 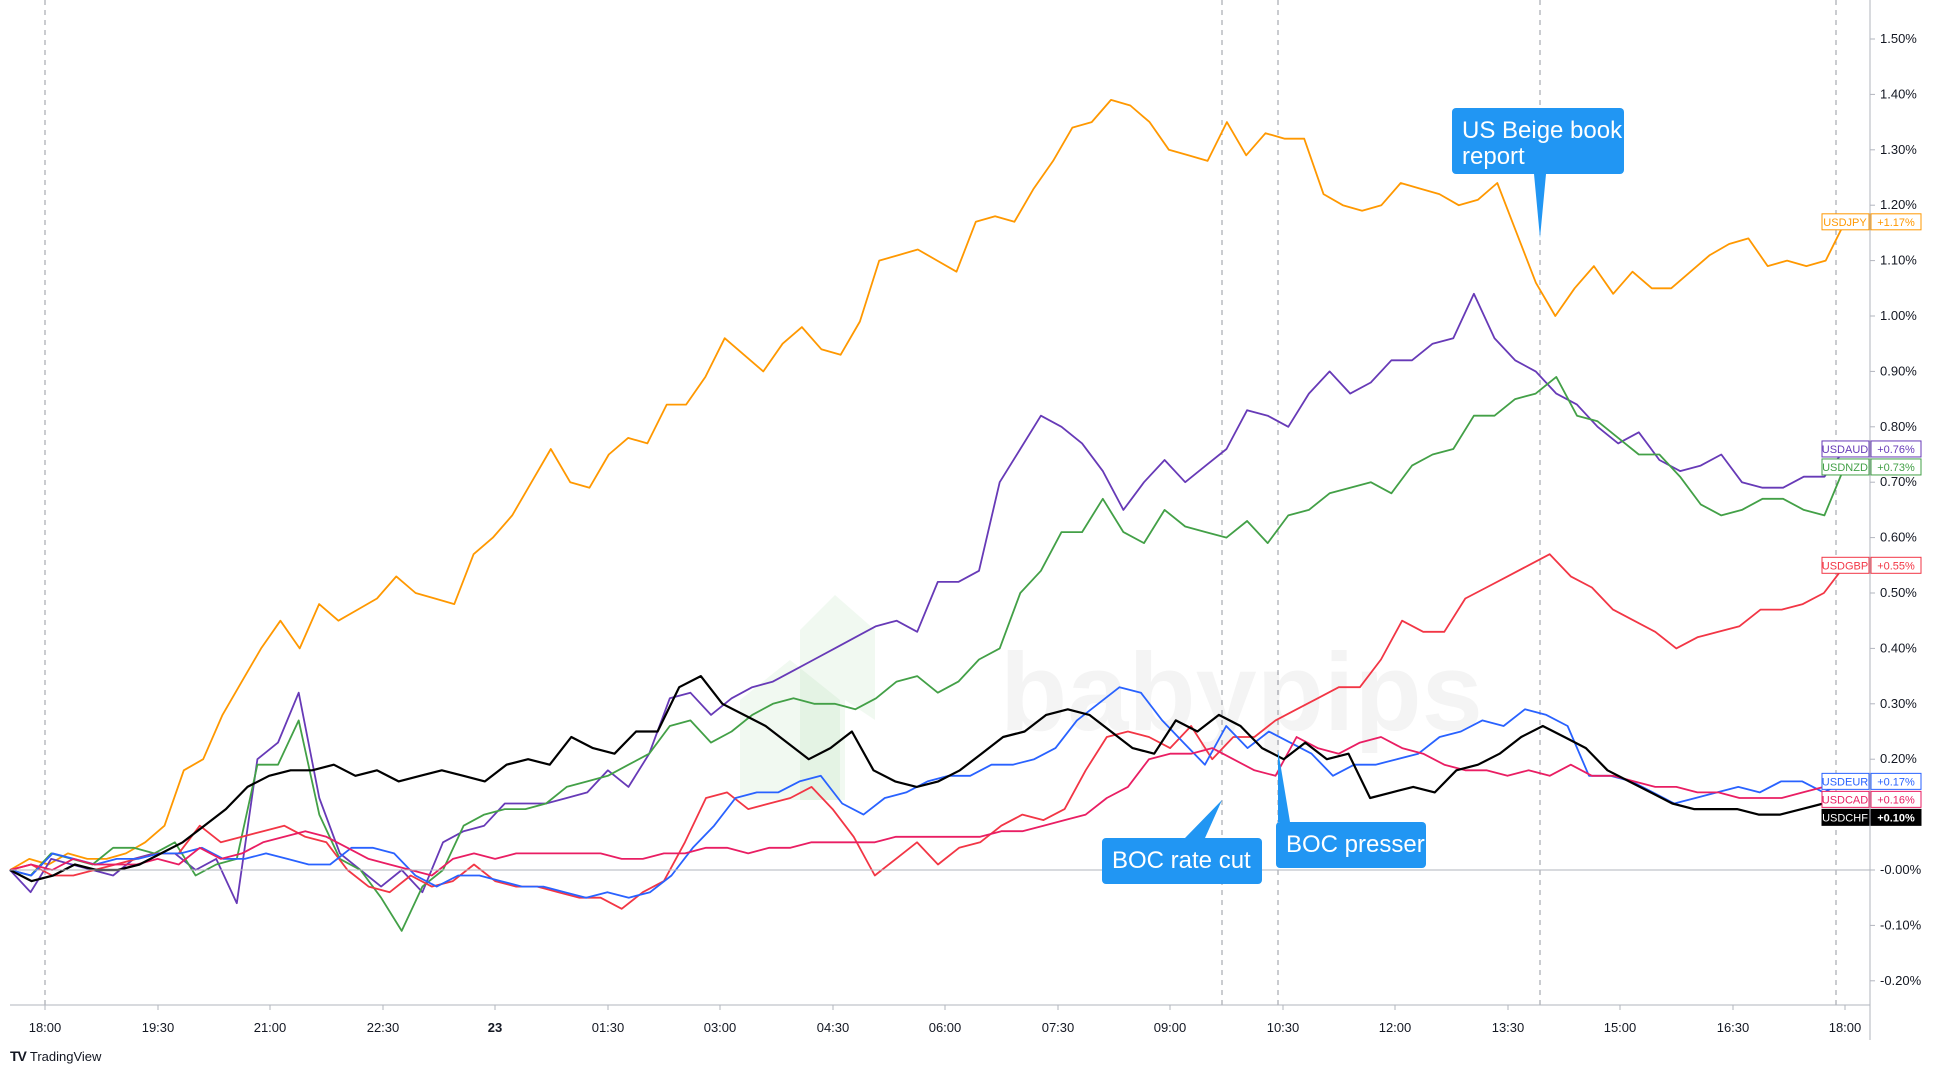 What do you see at coordinates (1898, 260) in the screenshot?
I see `y-tick-label: 1.10%` at bounding box center [1898, 260].